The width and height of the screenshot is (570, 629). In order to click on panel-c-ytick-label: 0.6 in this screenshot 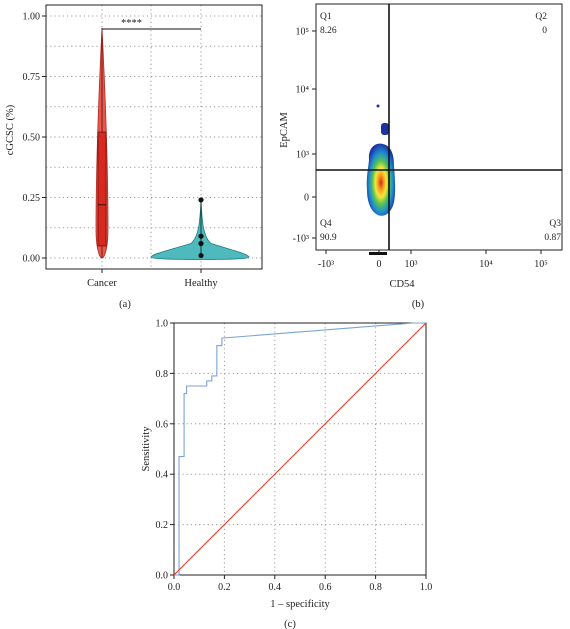, I will do `click(162, 424)`.